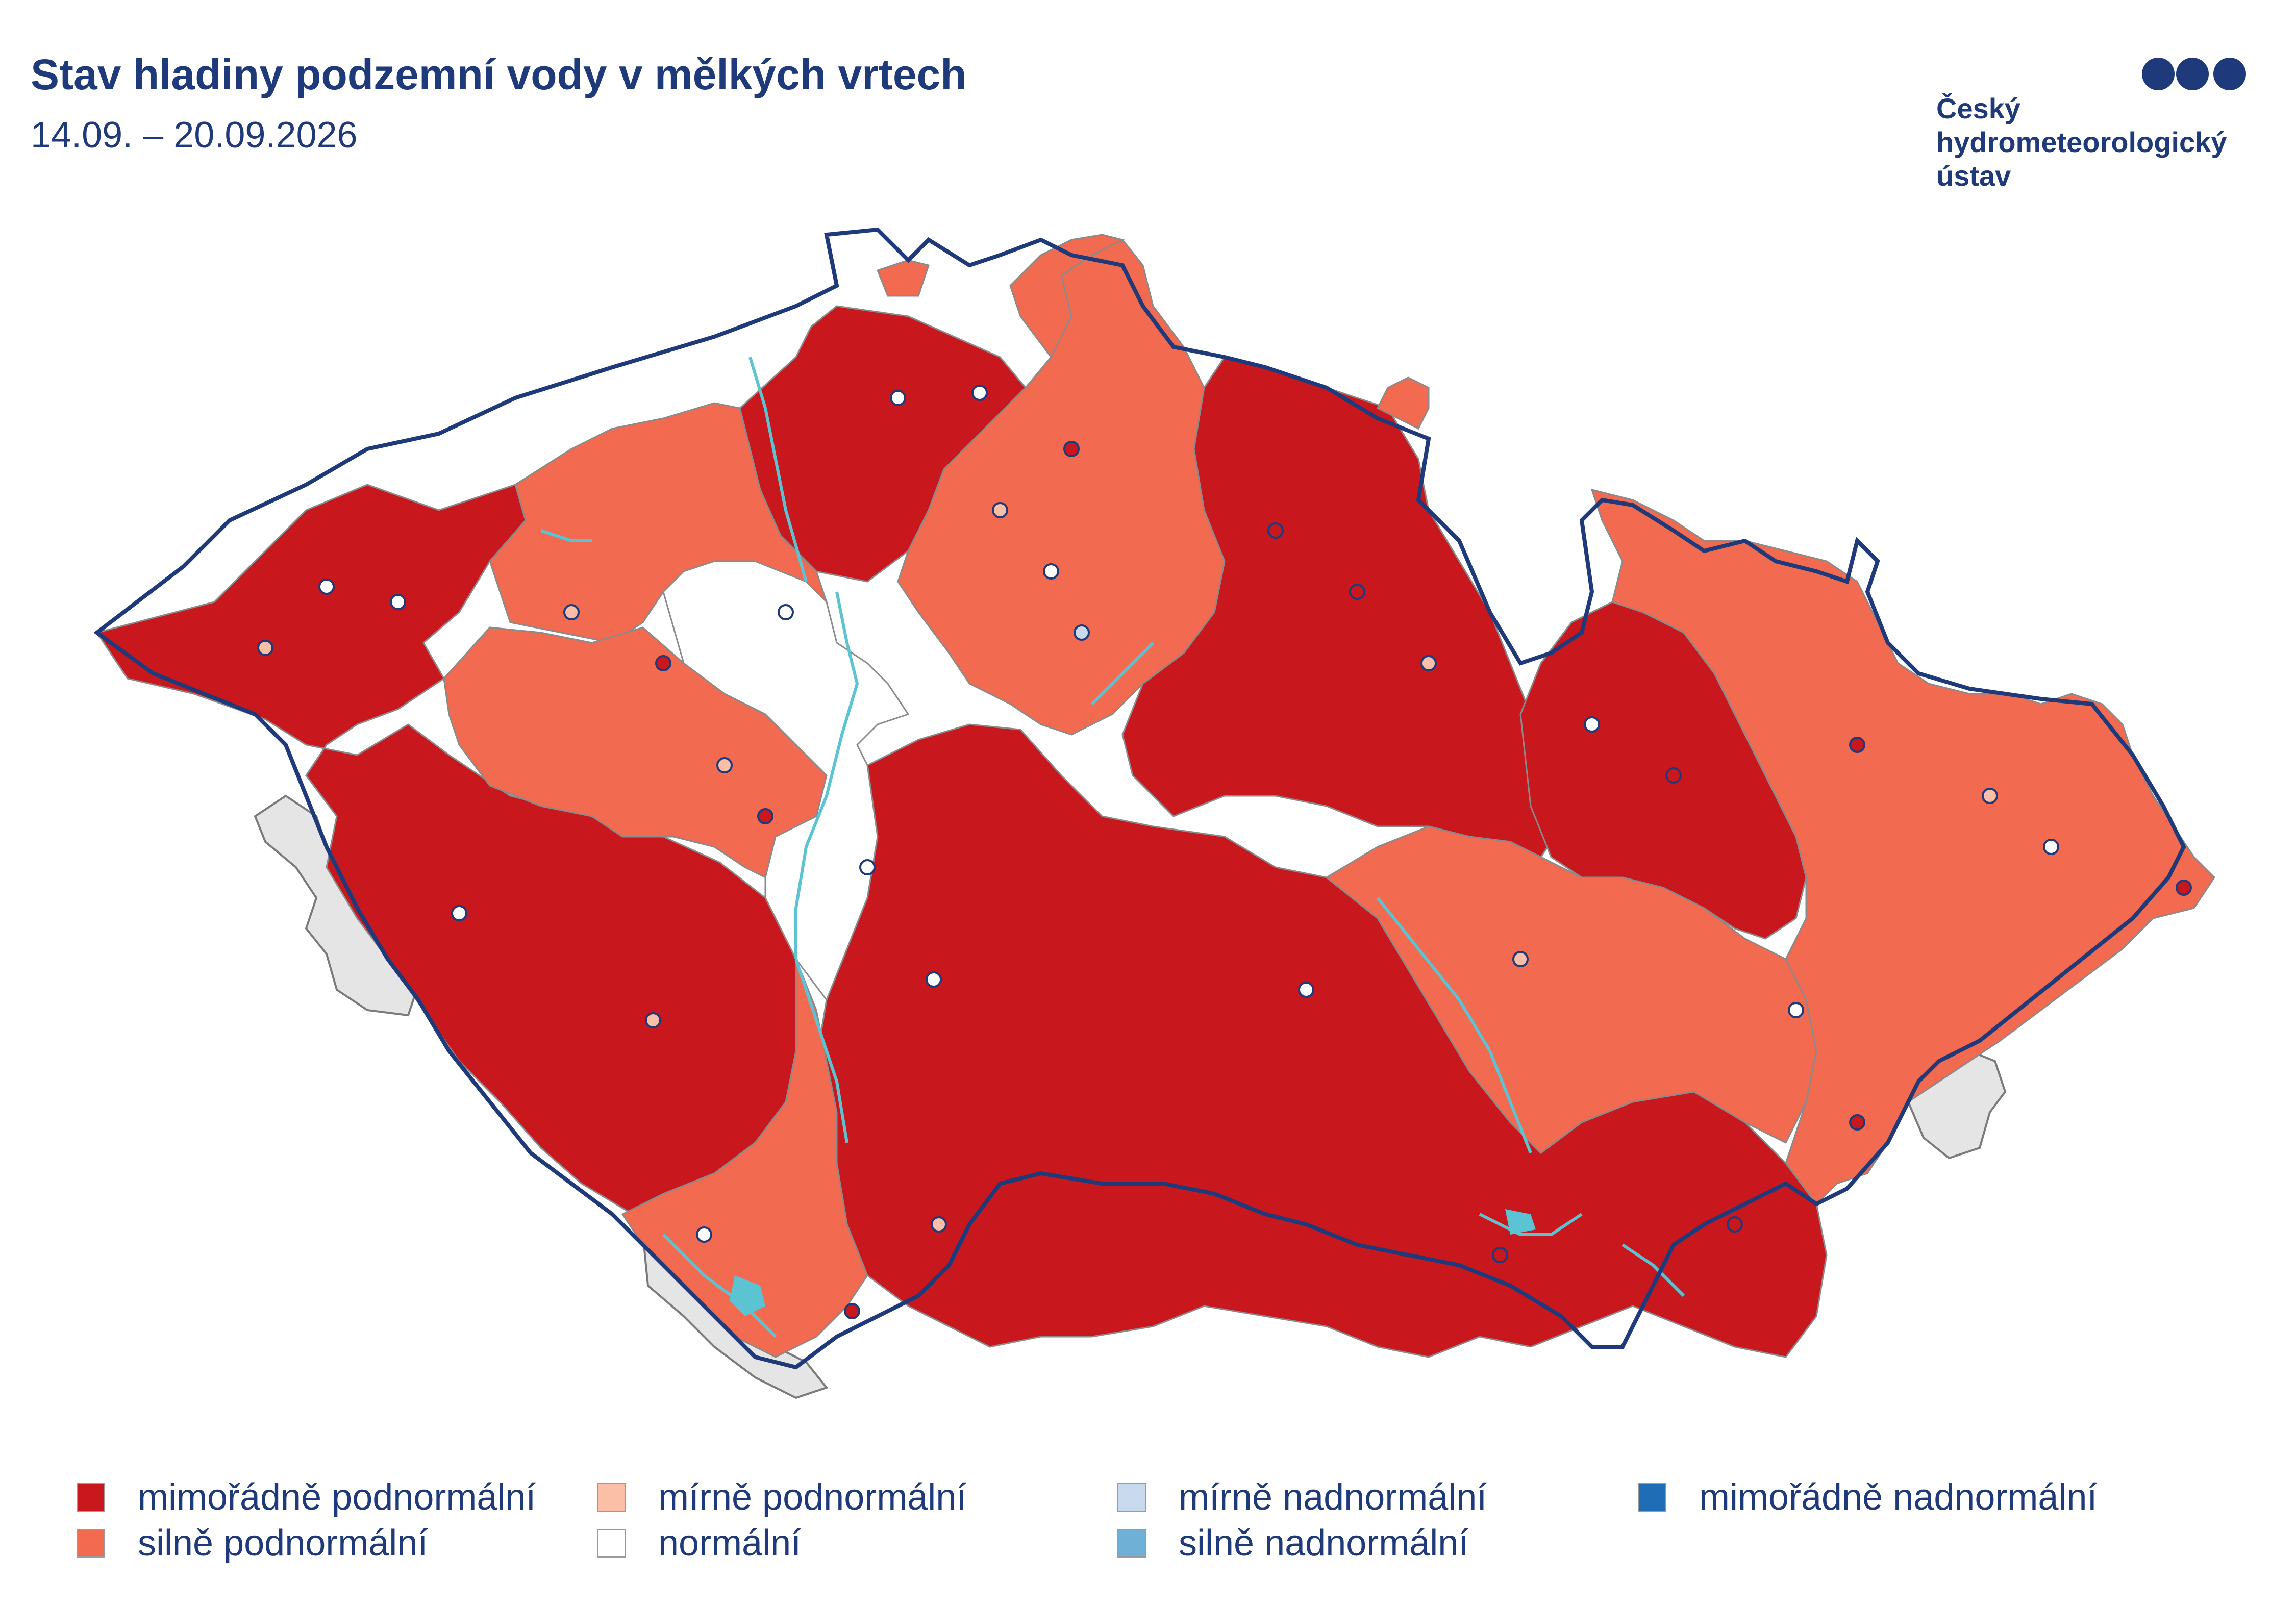  I want to click on legend-label: mimořádně nadnormální, so click(1899, 1497).